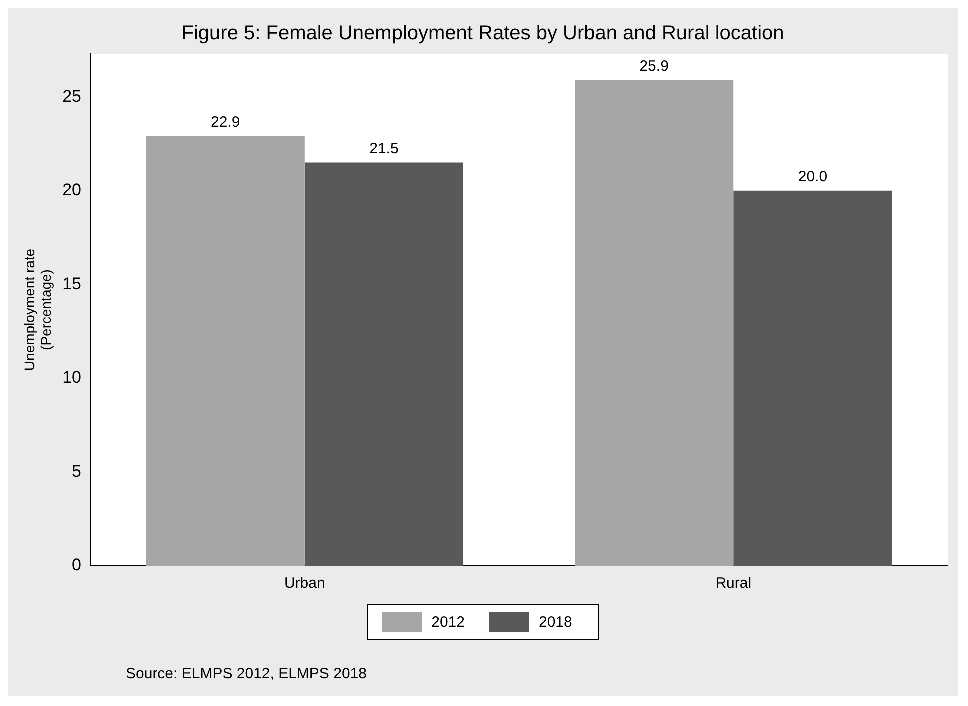 The image size is (968, 706). What do you see at coordinates (384, 149) in the screenshot?
I see `text: 21.5` at bounding box center [384, 149].